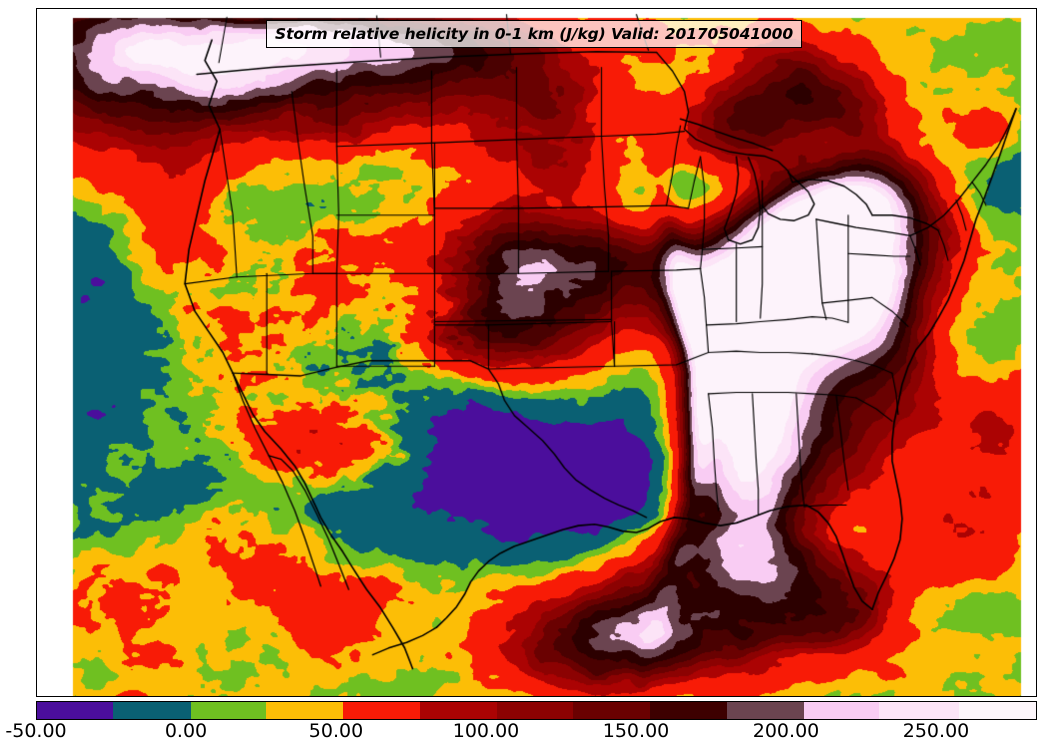 The height and width of the screenshot is (745, 1044). I want to click on colorbar-band-near-white-pink, so click(997, 710).